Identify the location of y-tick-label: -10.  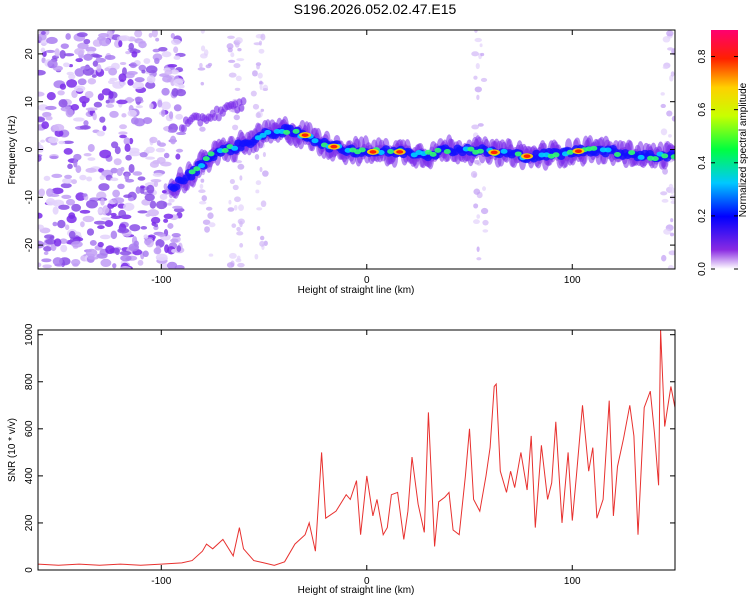
(29, 197).